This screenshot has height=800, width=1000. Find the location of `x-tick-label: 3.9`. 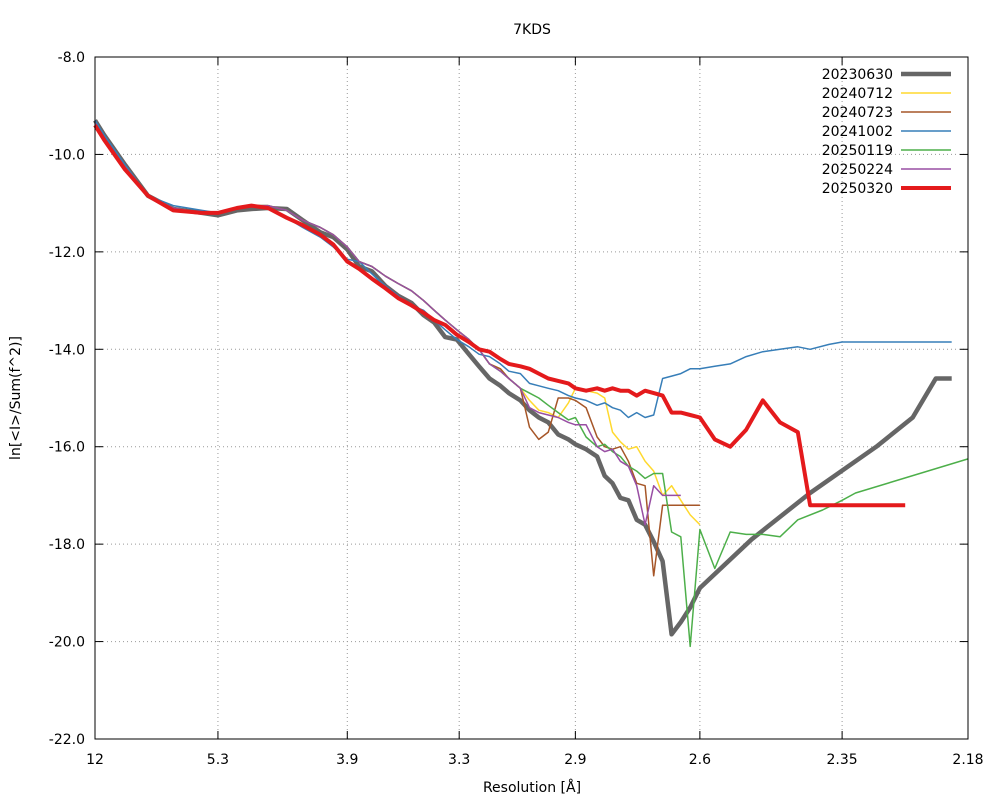

x-tick-label: 3.9 is located at coordinates (347, 760).